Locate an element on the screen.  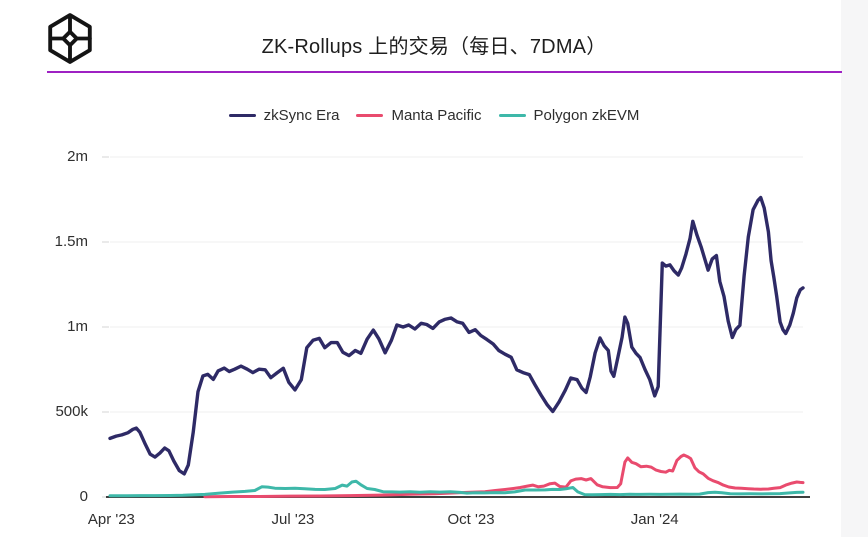
y-axis-tick-label: 500k is located at coordinates (71, 411).